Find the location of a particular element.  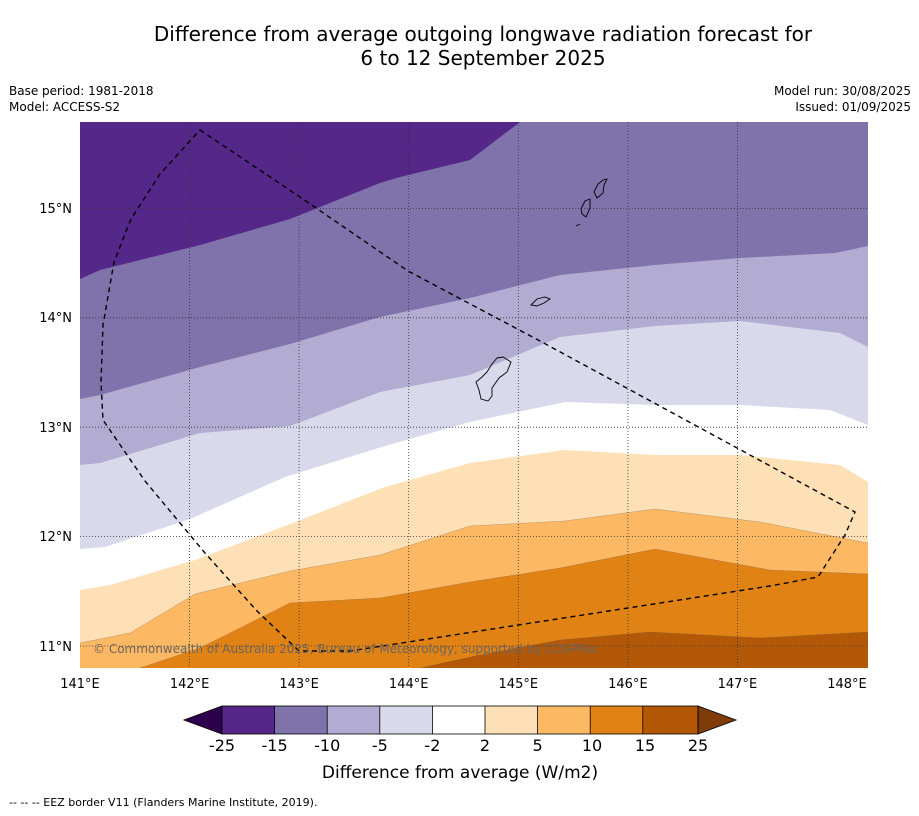

base-period: Base period: 1981-2018 is located at coordinates (81, 91).